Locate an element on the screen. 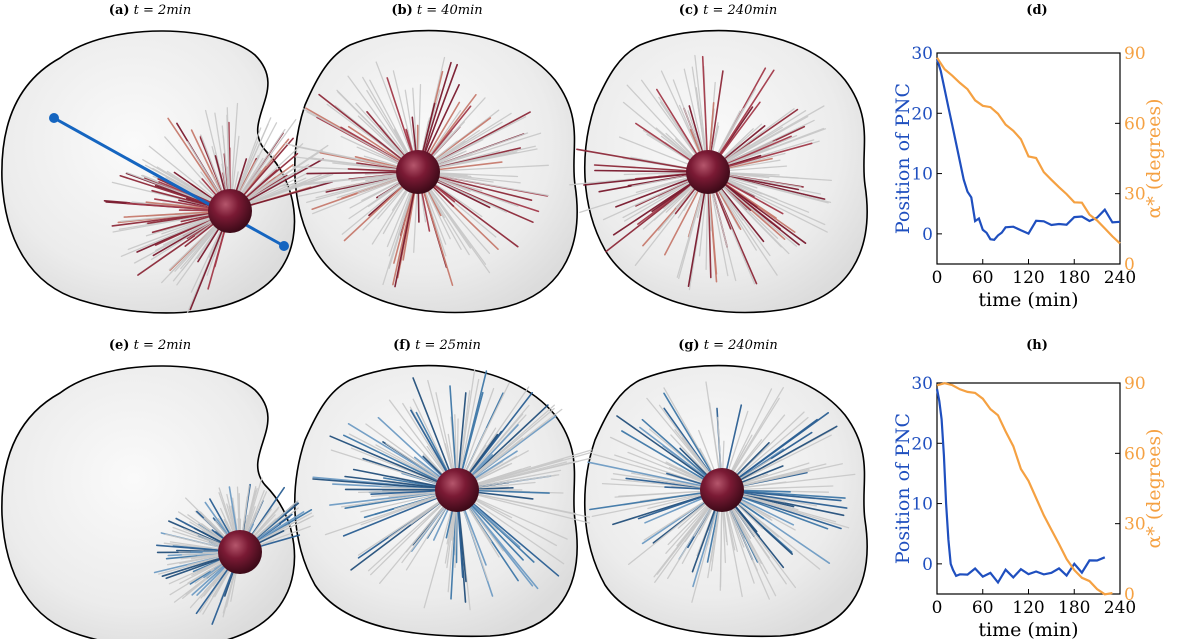 The image size is (1201, 639). panel-label-a: (a) t = 2min is located at coordinates (150, 10).